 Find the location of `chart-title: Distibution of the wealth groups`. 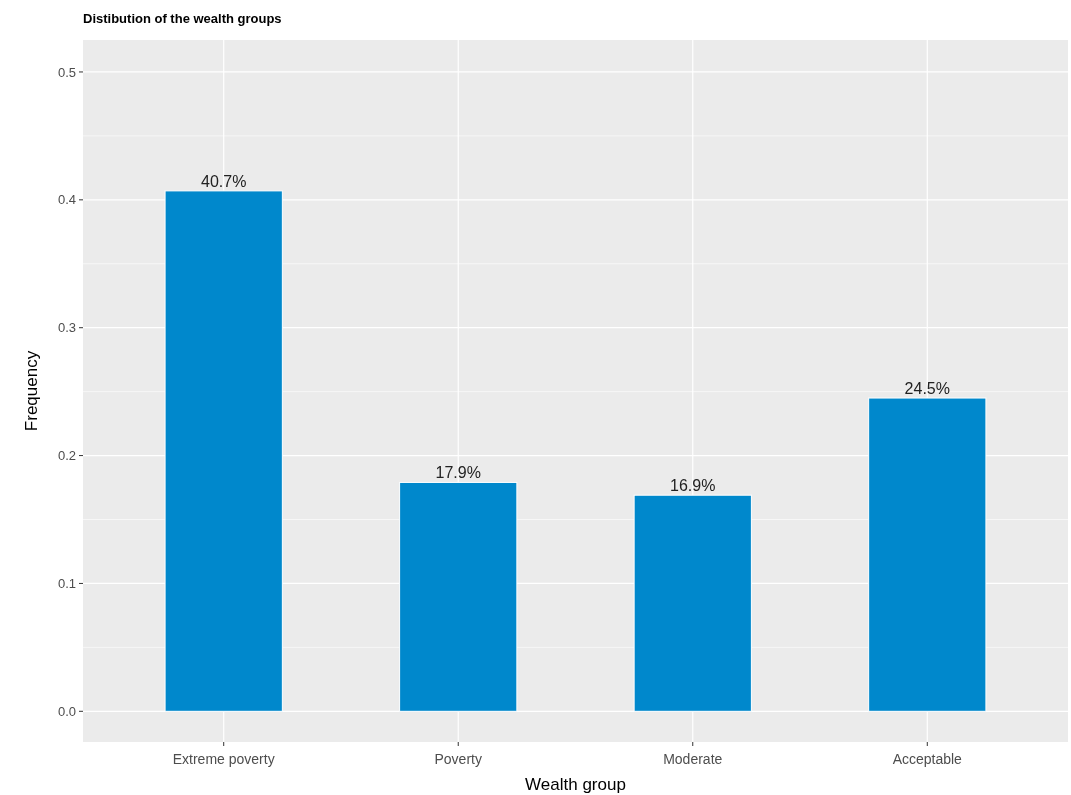

chart-title: Distibution of the wealth groups is located at coordinates (182, 18).